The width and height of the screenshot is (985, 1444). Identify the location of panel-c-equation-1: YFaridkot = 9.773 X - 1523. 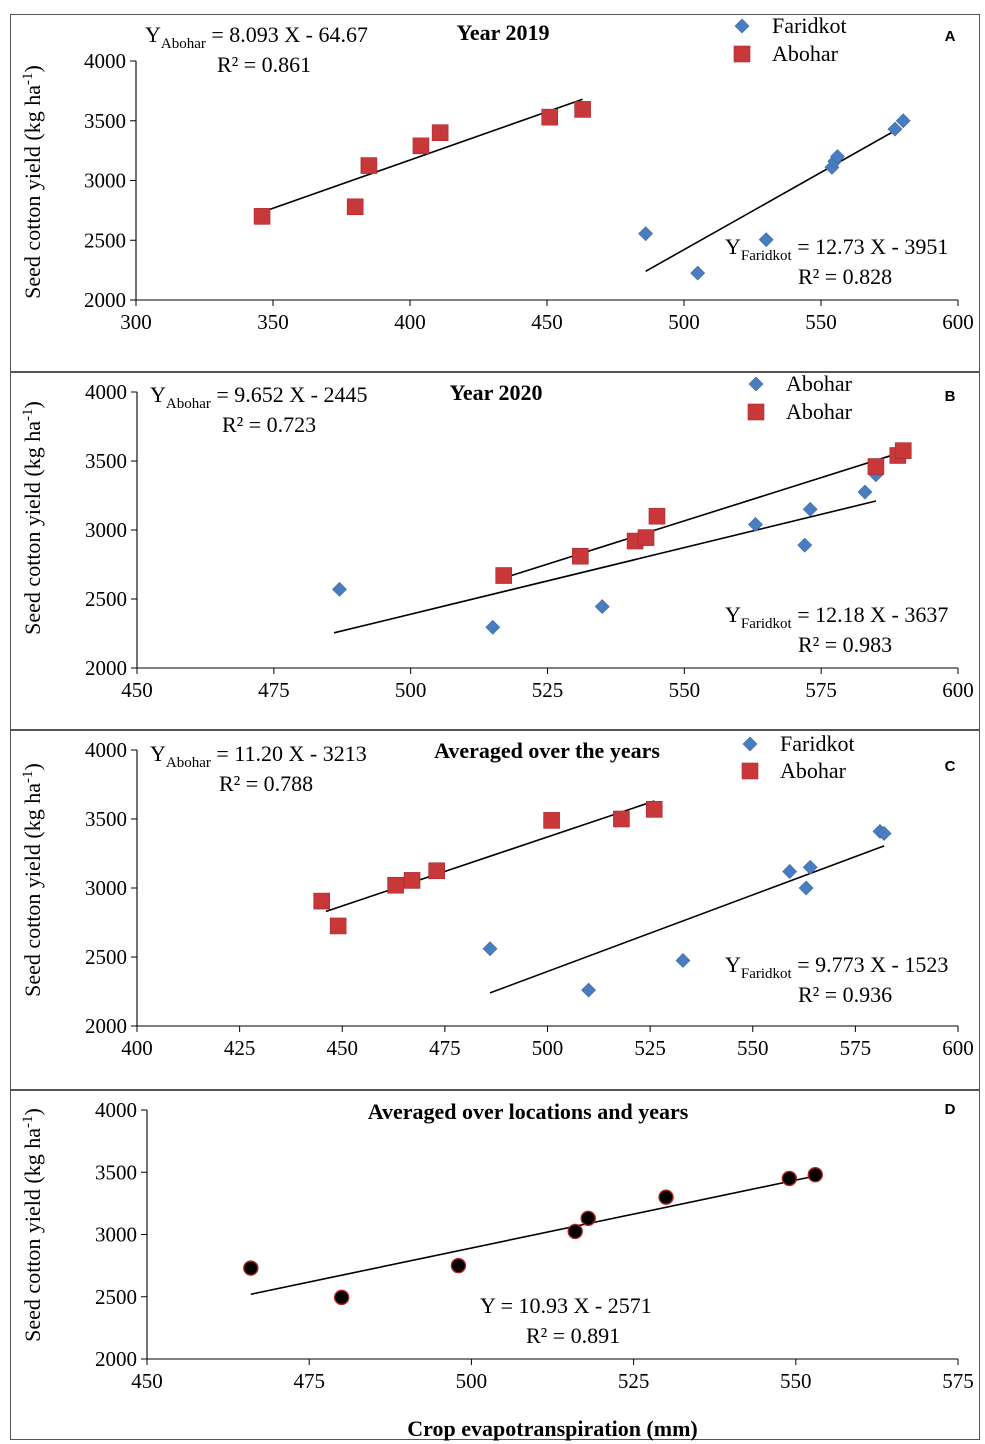
(836, 967).